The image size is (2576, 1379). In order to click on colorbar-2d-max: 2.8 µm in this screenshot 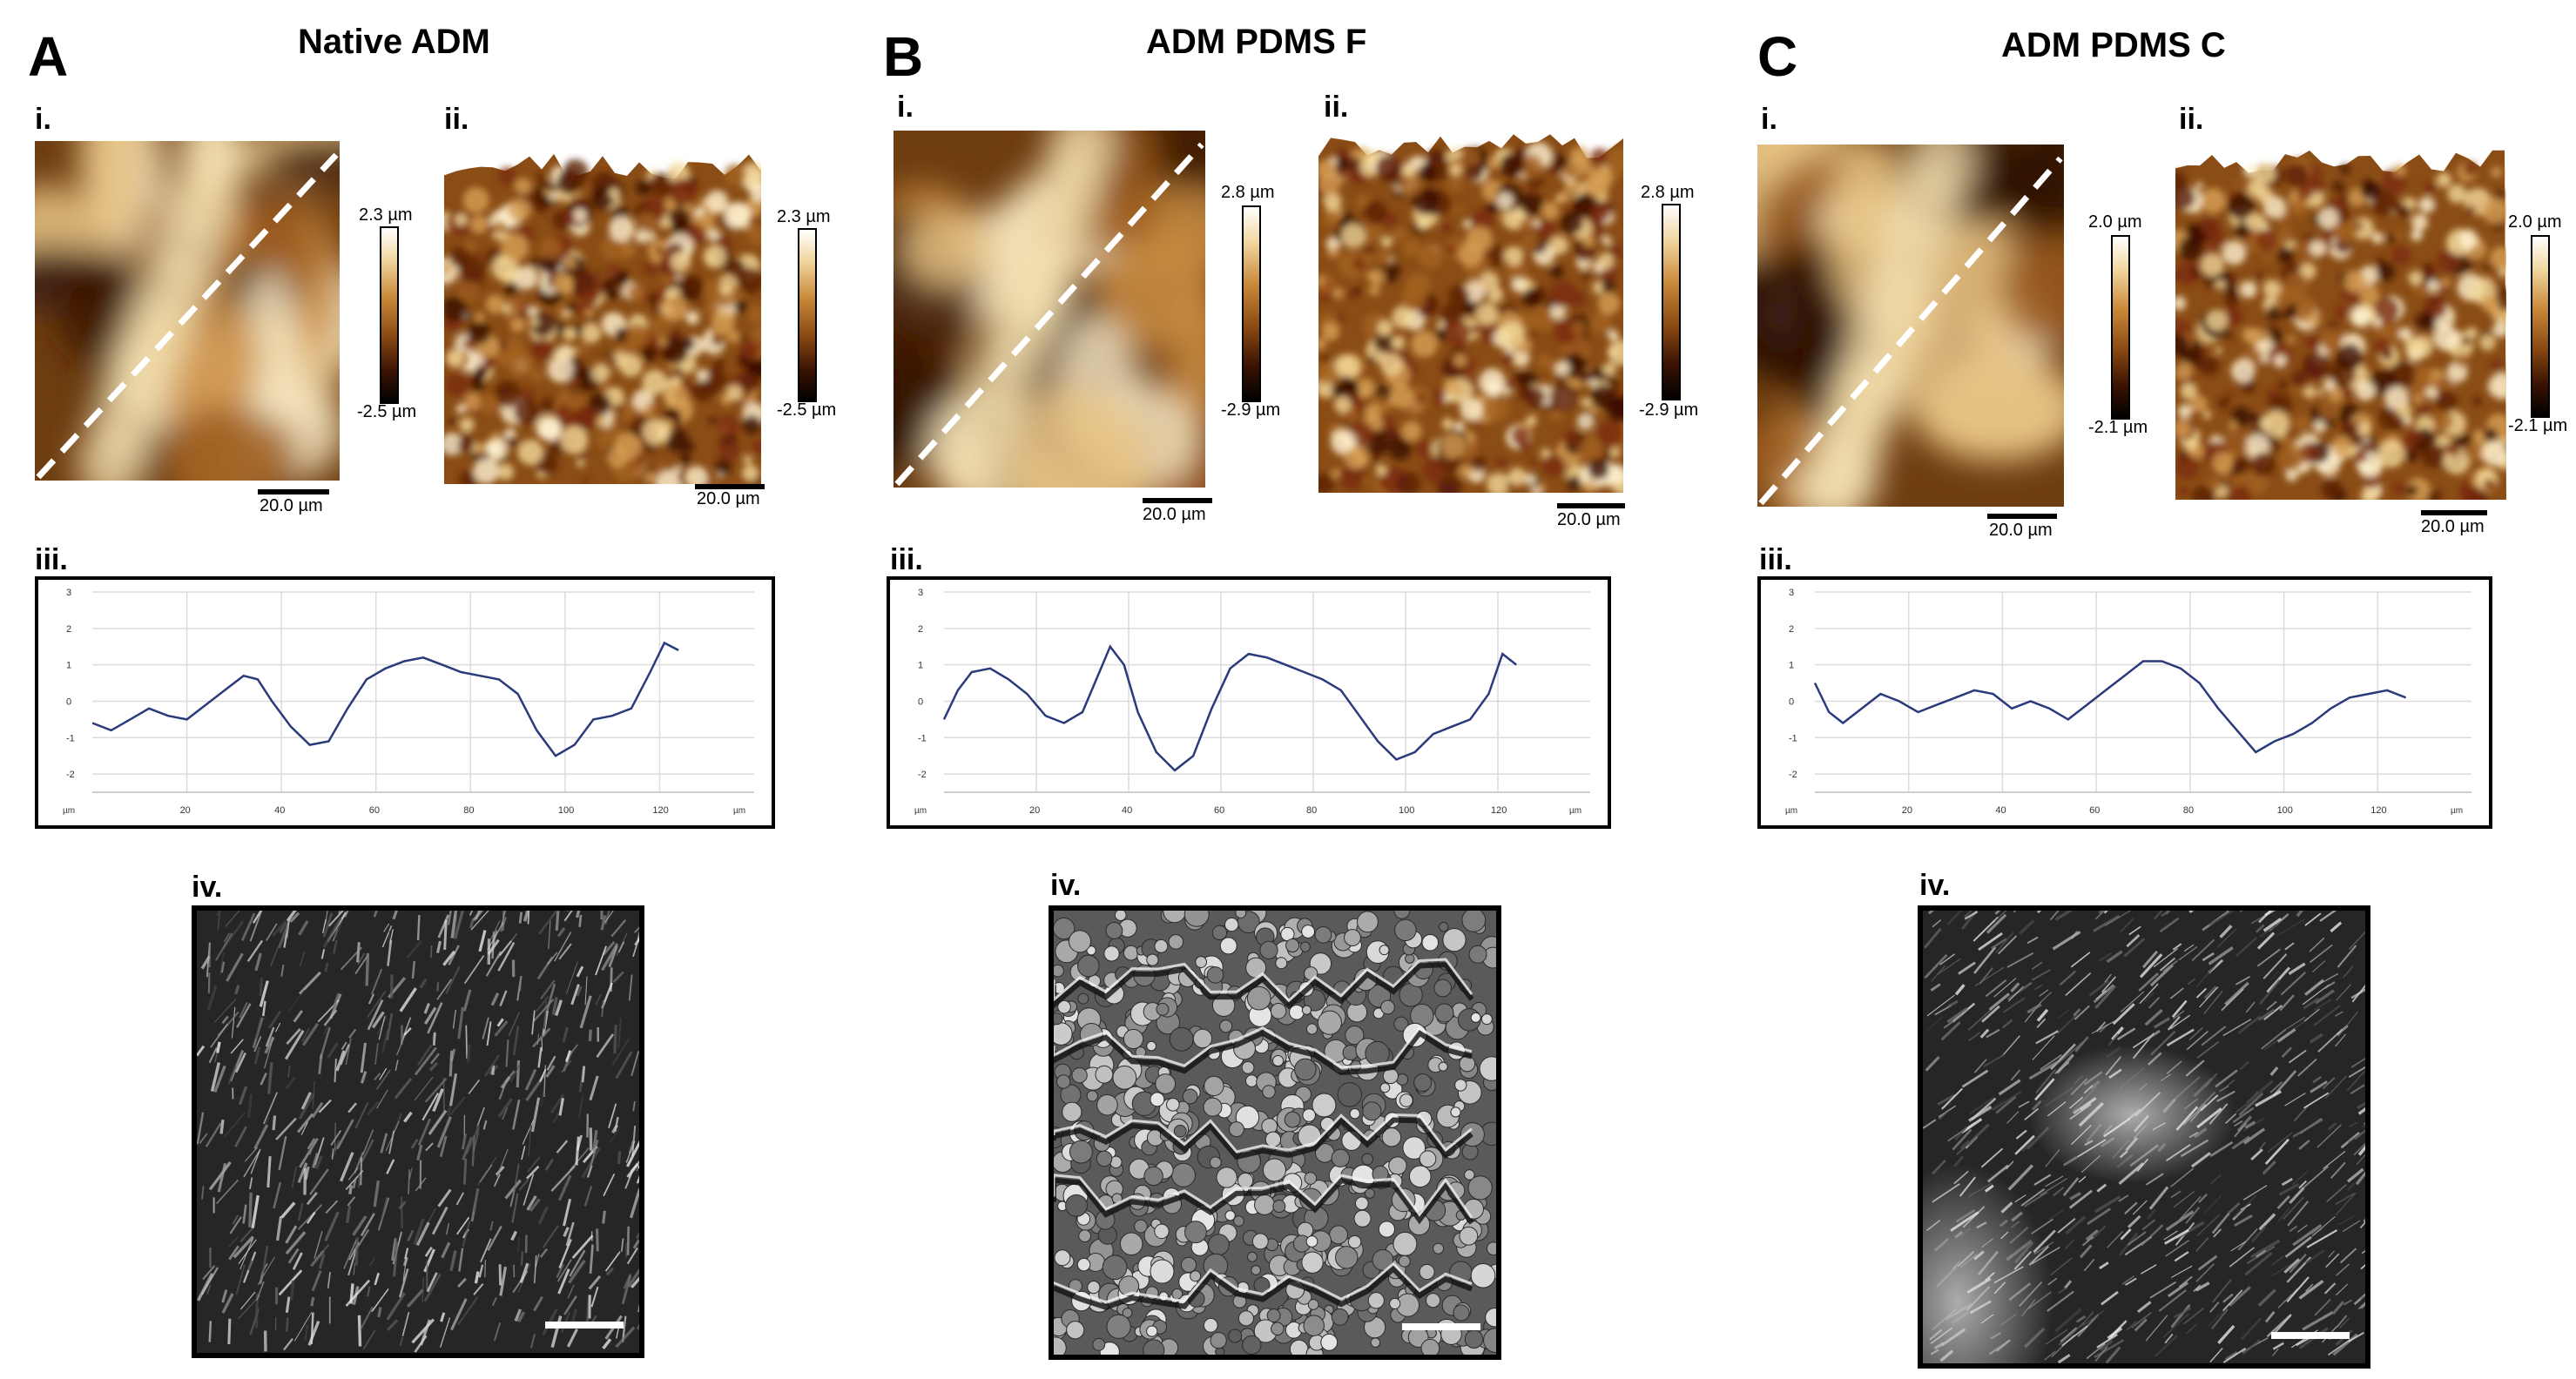, I will do `click(1248, 192)`.